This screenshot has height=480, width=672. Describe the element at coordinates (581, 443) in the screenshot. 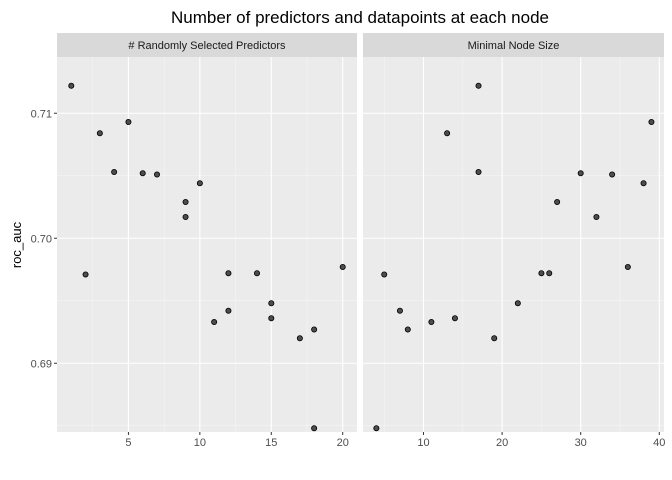

I see `x-tick-label: 30` at that location.